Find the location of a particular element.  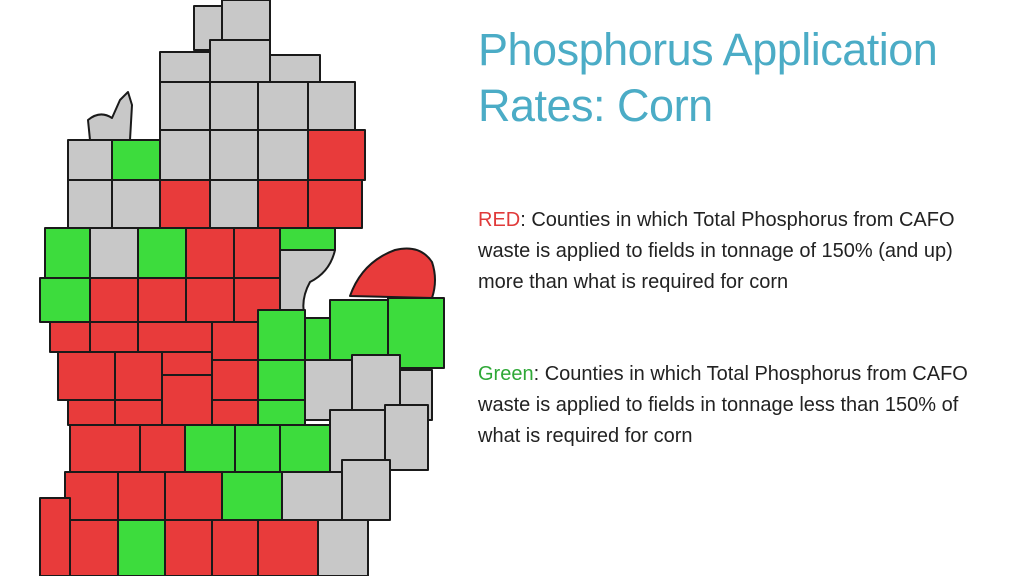

county-thumb-tip is located at coordinates (392, 273).